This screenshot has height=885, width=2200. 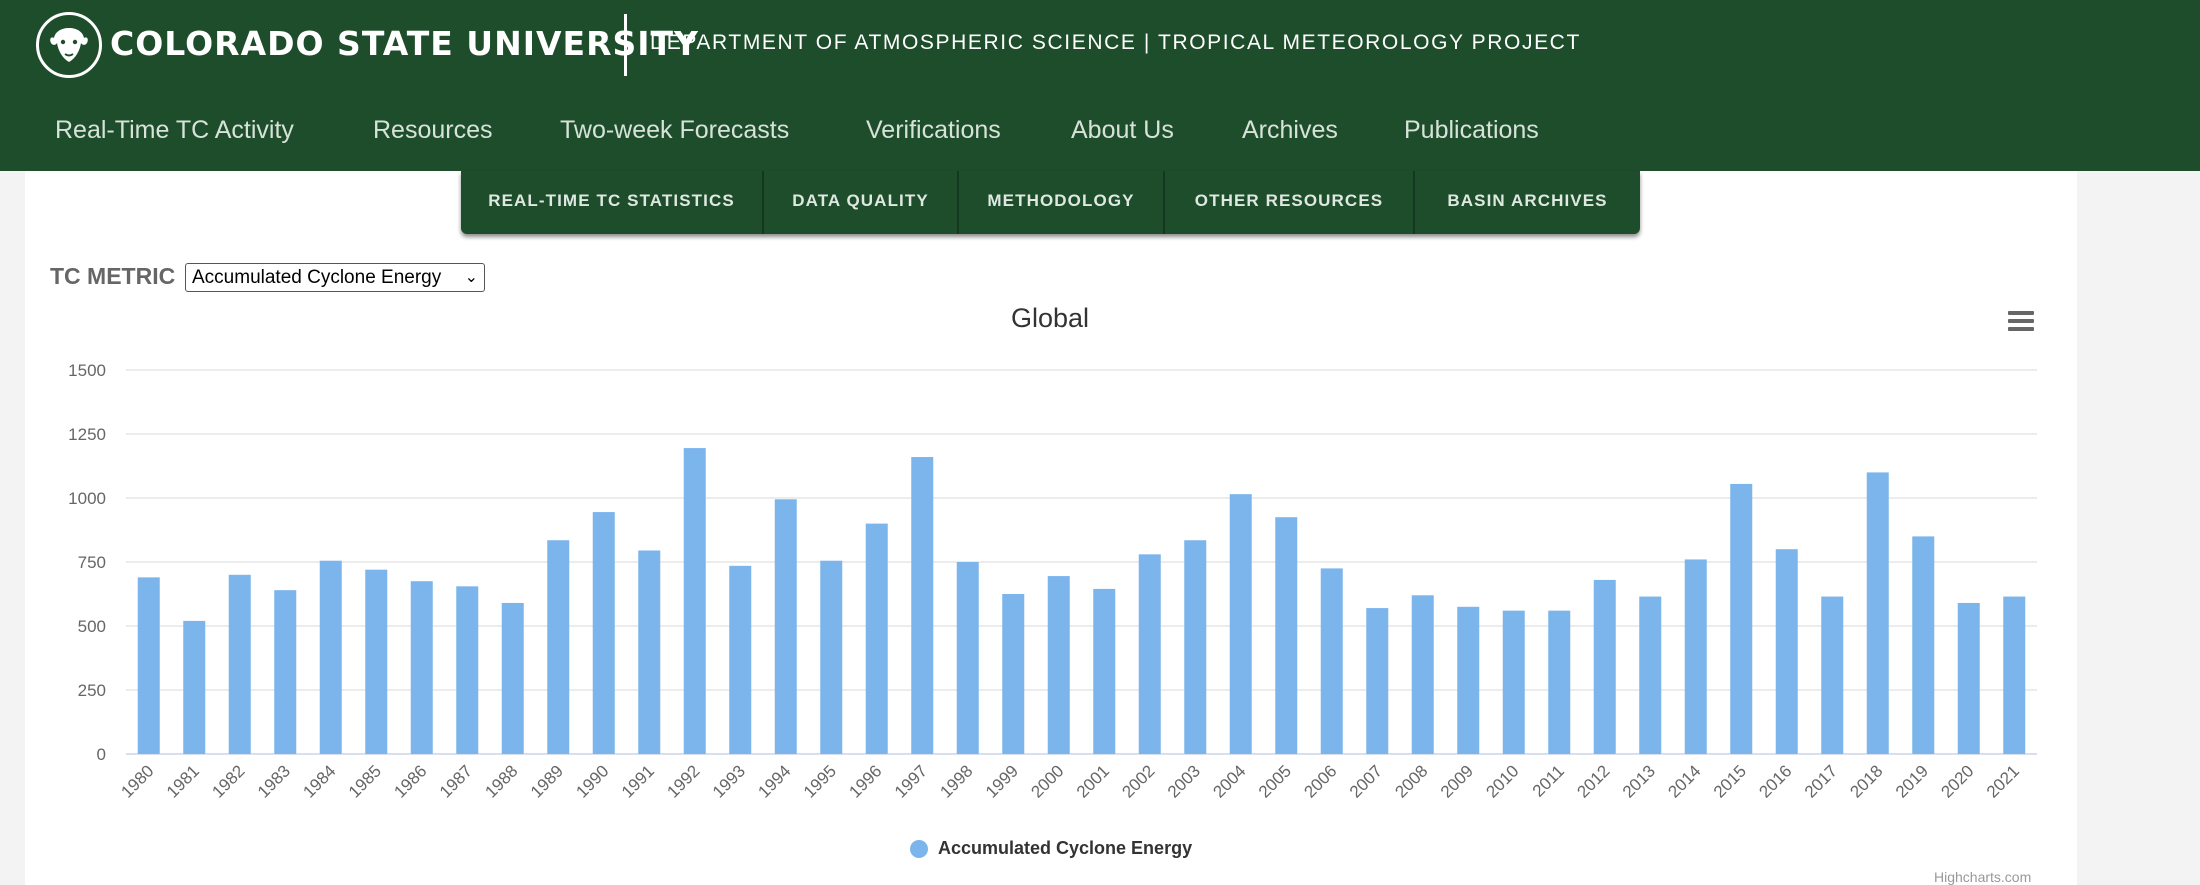 I want to click on y-tick-label: 750, so click(x=92, y=562).